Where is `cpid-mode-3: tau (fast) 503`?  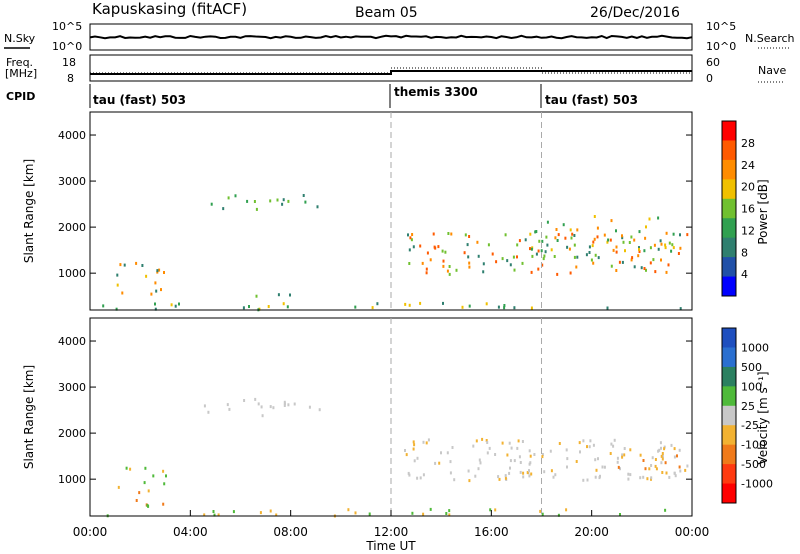
cpid-mode-3: tau (fast) 503 is located at coordinates (591, 100).